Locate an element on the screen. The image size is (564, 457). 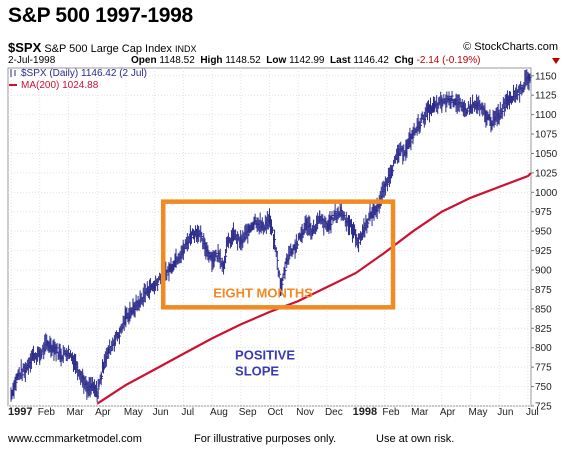
eight-months-label: EIGHT MONTHS is located at coordinates (263, 292).